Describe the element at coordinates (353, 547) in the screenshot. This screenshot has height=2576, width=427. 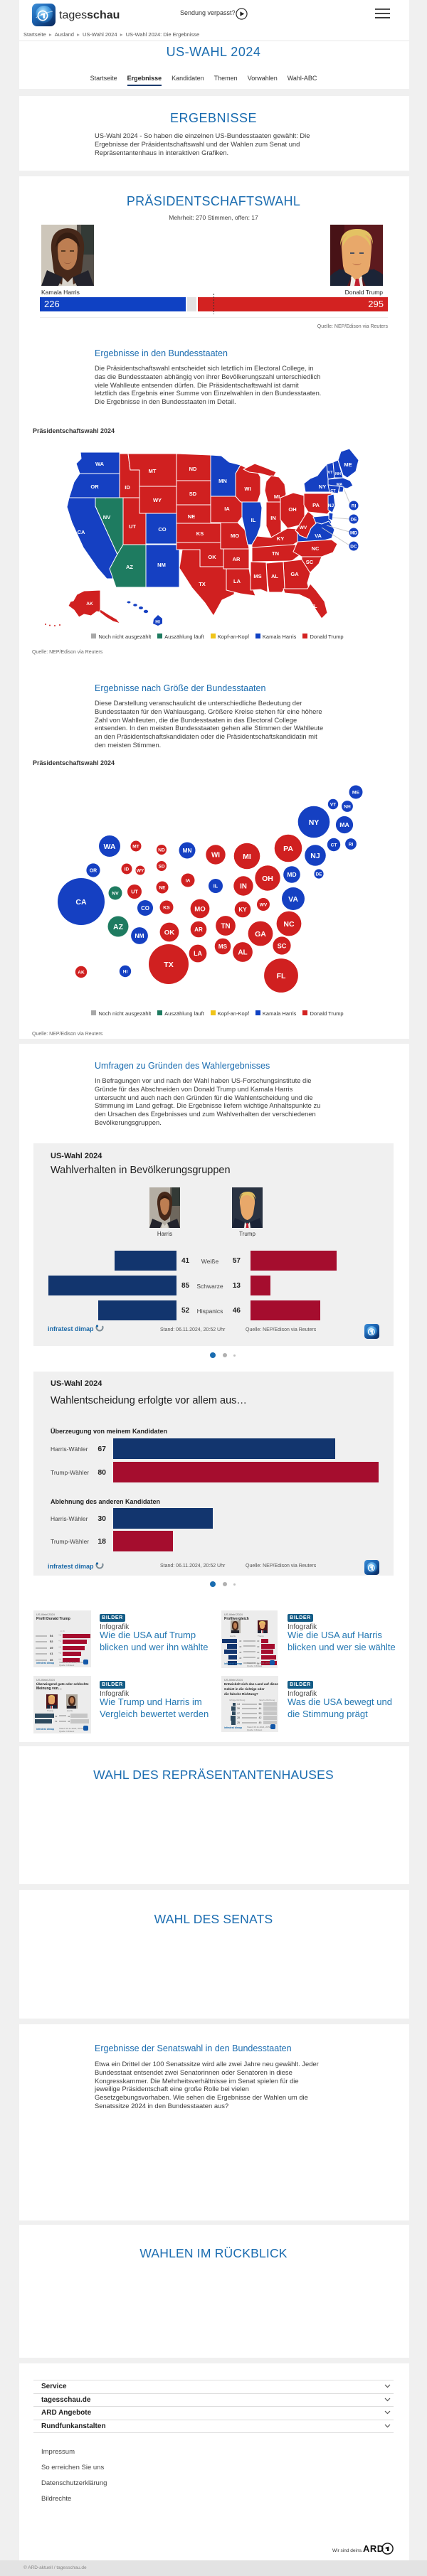
I see `svg-text: DC` at that location.